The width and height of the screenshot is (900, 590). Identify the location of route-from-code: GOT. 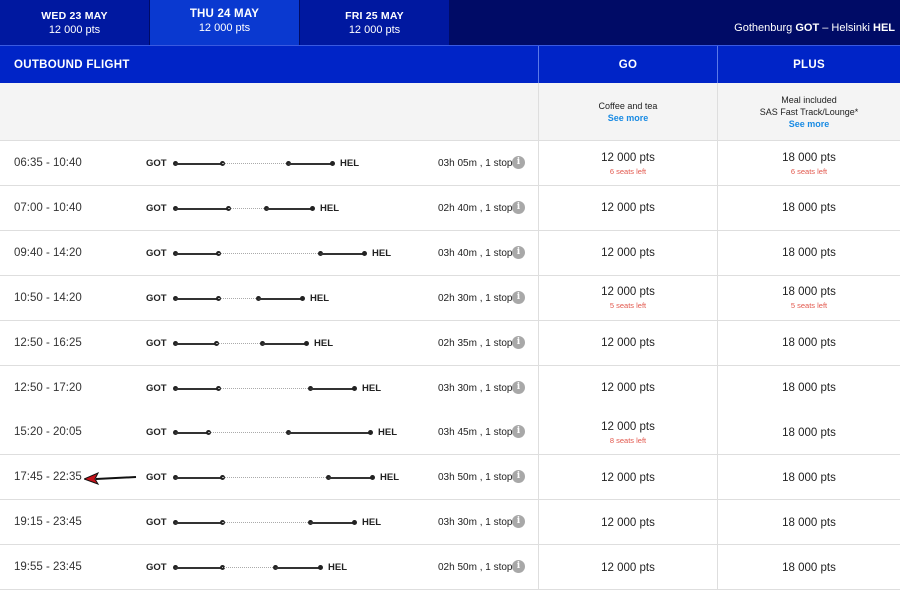
(807, 28).